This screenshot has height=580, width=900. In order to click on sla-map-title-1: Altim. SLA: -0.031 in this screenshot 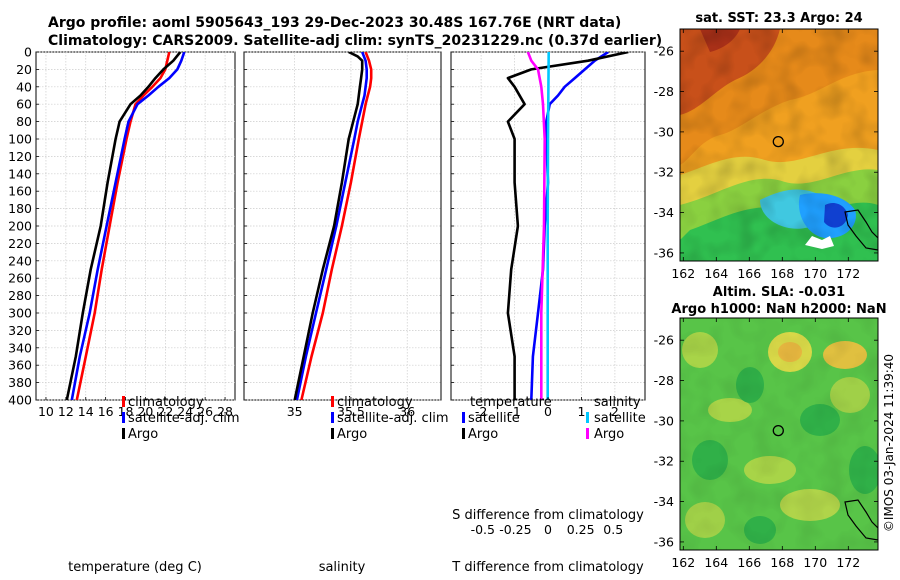, I will do `click(779, 292)`.